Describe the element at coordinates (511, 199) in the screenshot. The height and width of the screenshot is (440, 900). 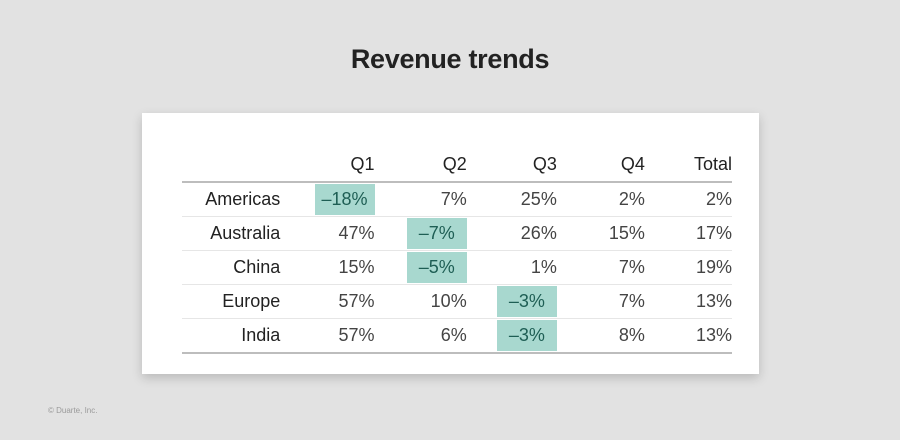
I see `table-cell: 25%` at that location.